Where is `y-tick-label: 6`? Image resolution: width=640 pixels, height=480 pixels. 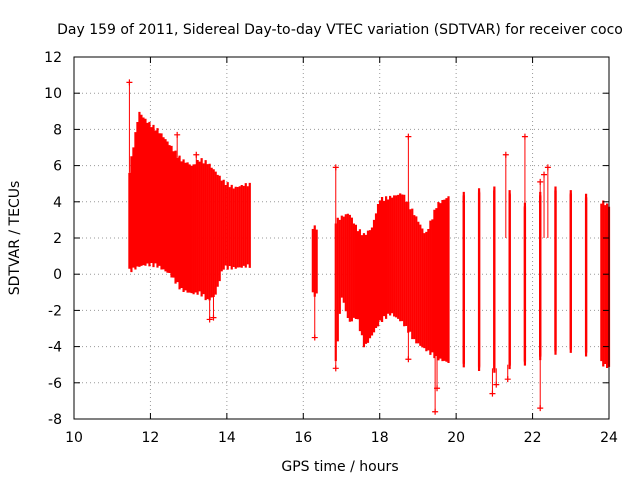
y-tick-label: 6 is located at coordinates (57, 167).